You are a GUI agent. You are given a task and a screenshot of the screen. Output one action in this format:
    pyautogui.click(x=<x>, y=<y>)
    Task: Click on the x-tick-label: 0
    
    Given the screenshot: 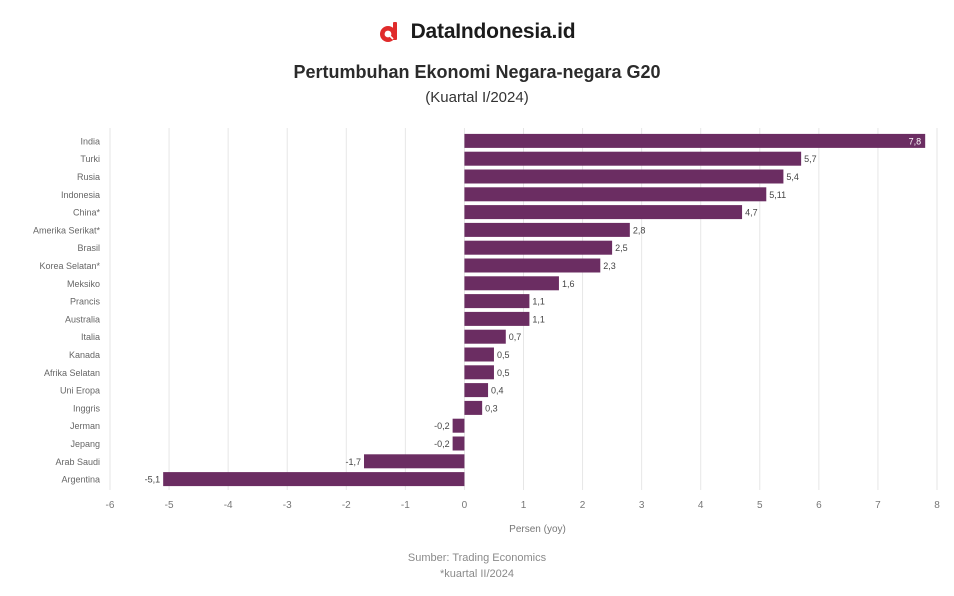 What is the action you would take?
    pyautogui.click(x=465, y=505)
    